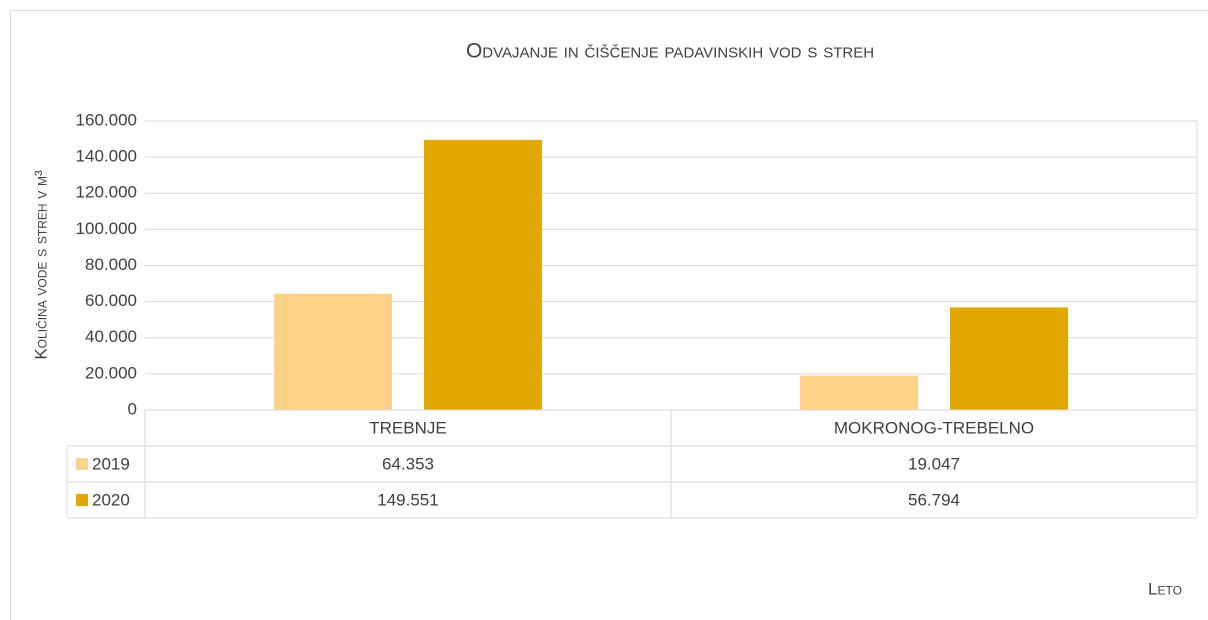 This screenshot has width=1208, height=620. I want to click on legend-label: 2019, so click(111, 463).